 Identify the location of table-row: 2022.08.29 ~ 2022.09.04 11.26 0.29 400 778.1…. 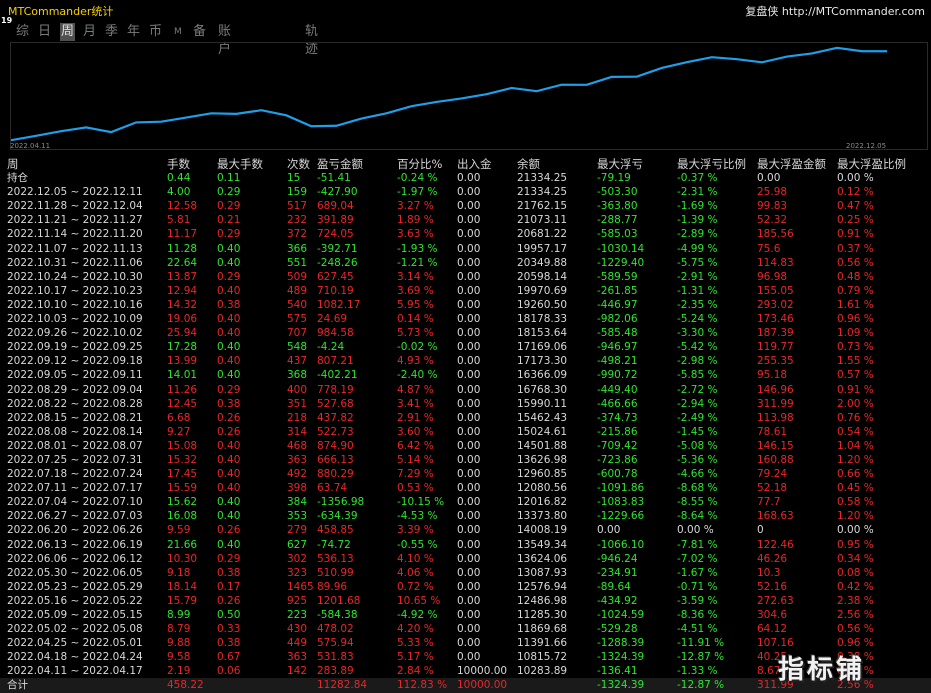
(465, 390).